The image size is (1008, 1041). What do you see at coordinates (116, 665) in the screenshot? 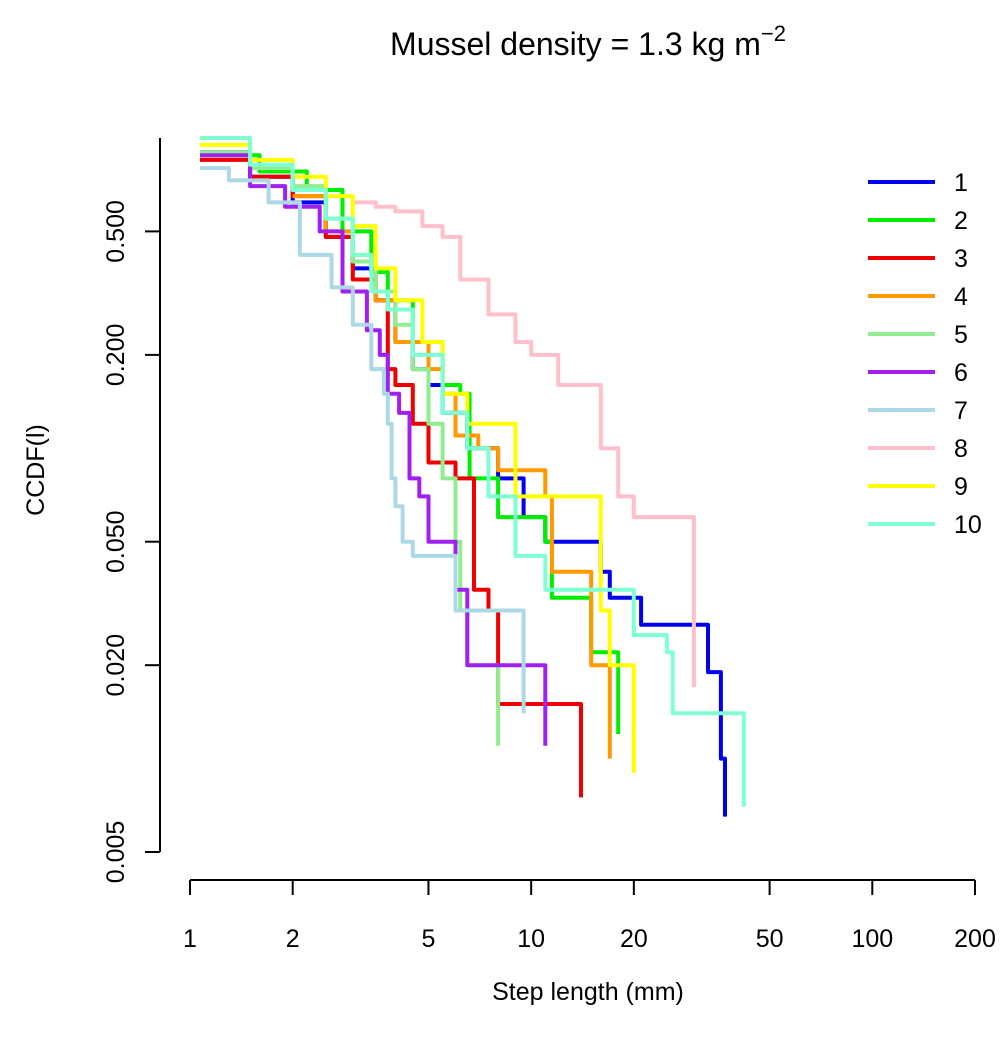
I see `y-tick-label: 0.020` at bounding box center [116, 665].